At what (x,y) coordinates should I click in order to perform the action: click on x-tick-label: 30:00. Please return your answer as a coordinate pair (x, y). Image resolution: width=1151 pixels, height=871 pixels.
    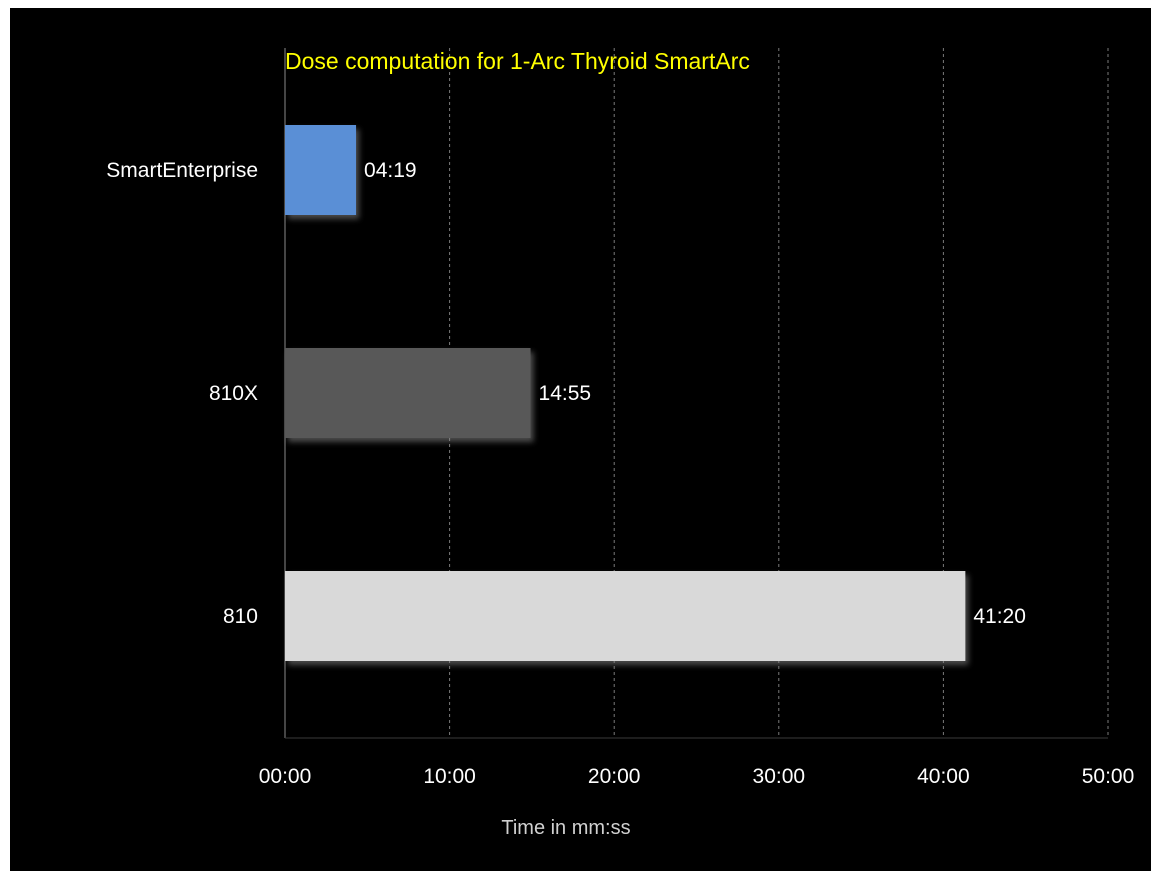
    Looking at the image, I should click on (779, 776).